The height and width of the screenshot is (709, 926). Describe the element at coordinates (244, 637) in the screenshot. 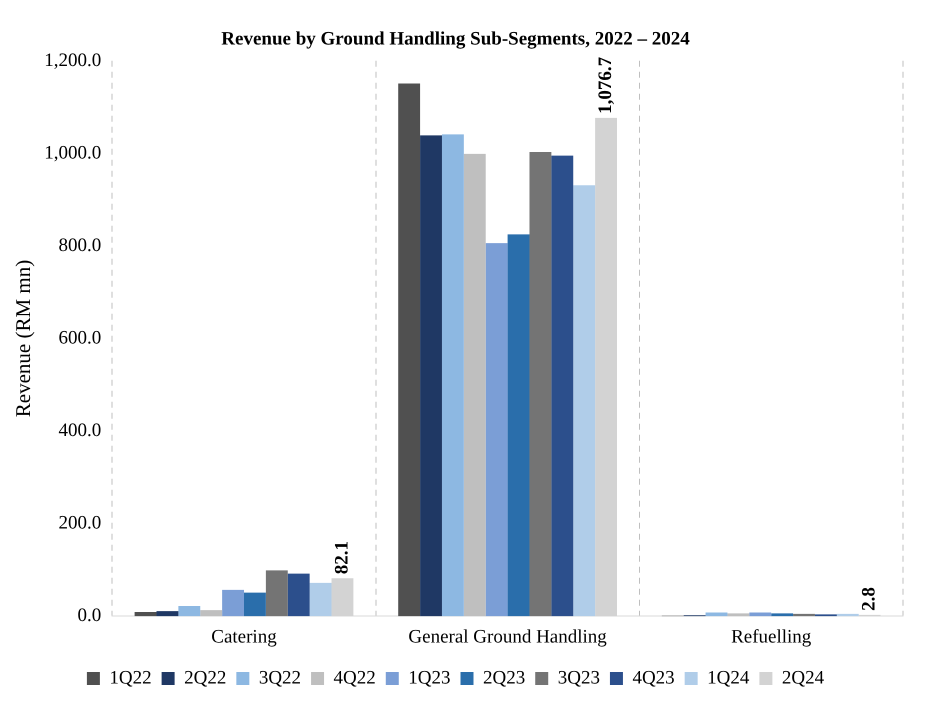

I see `x-tick-label: Catering` at that location.